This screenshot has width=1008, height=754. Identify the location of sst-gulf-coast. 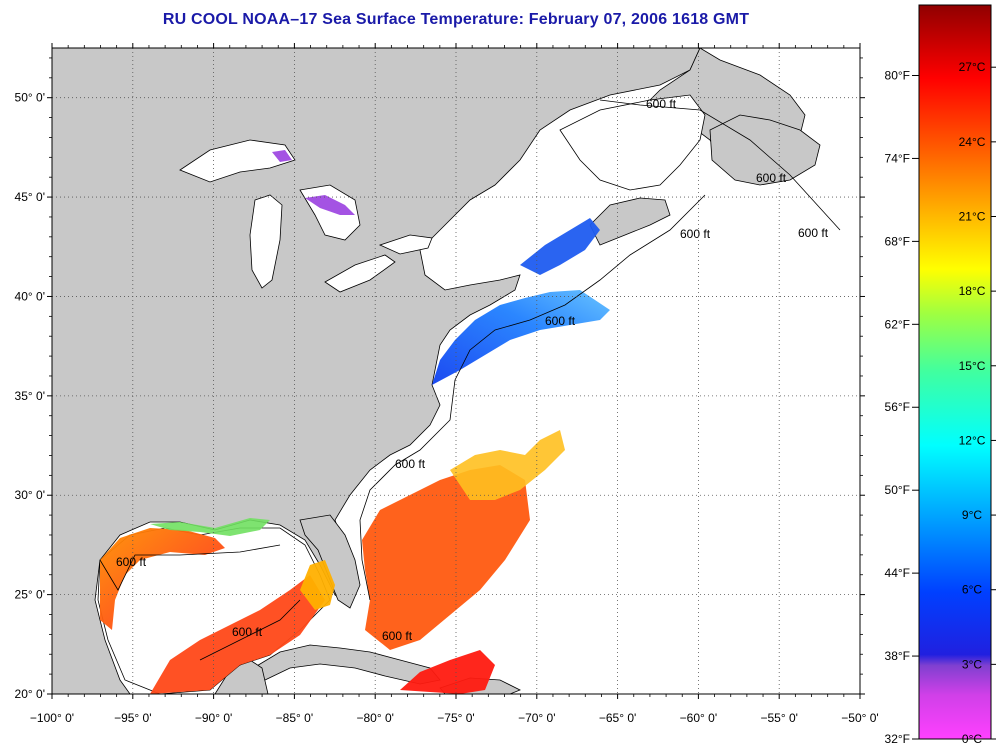
(162, 579).